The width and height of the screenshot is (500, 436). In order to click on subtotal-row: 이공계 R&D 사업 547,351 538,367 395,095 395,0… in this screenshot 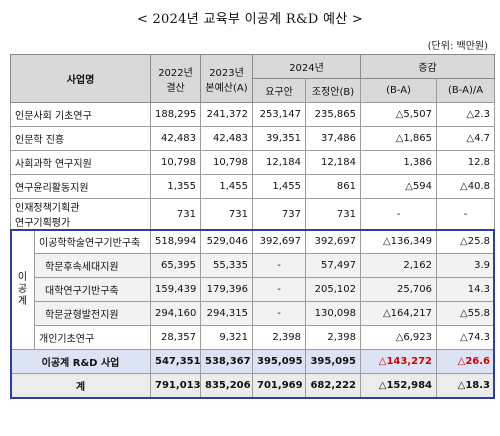, I will do `click(252, 361)`.